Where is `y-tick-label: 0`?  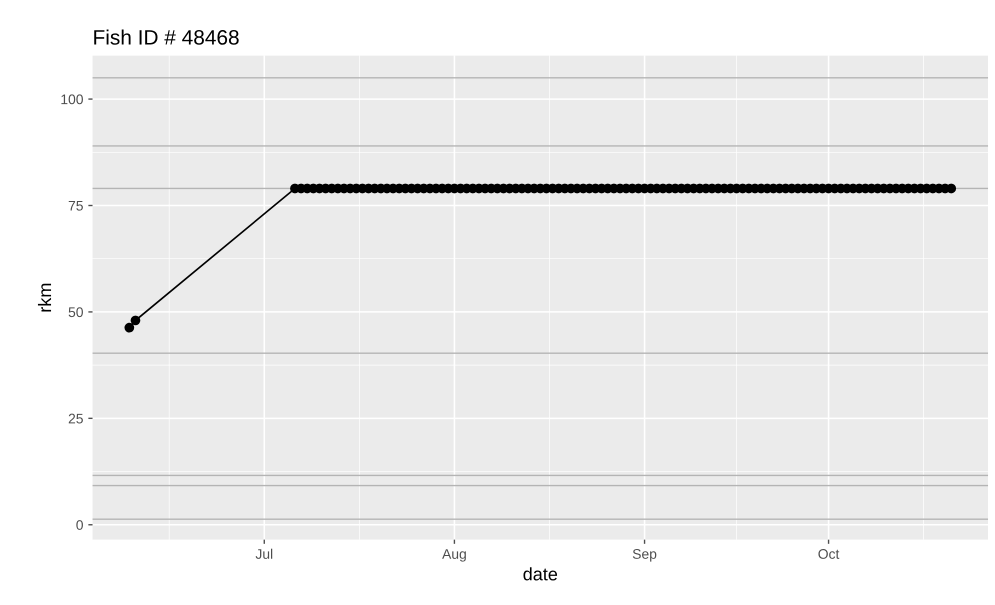 y-tick-label: 0 is located at coordinates (79, 525).